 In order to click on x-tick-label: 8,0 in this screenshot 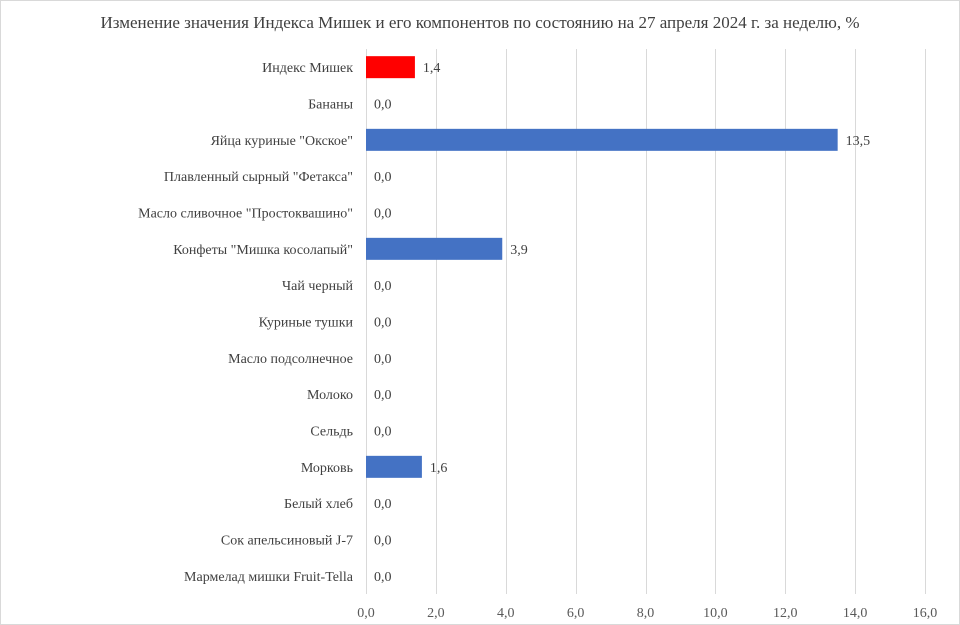, I will do `click(646, 613)`.